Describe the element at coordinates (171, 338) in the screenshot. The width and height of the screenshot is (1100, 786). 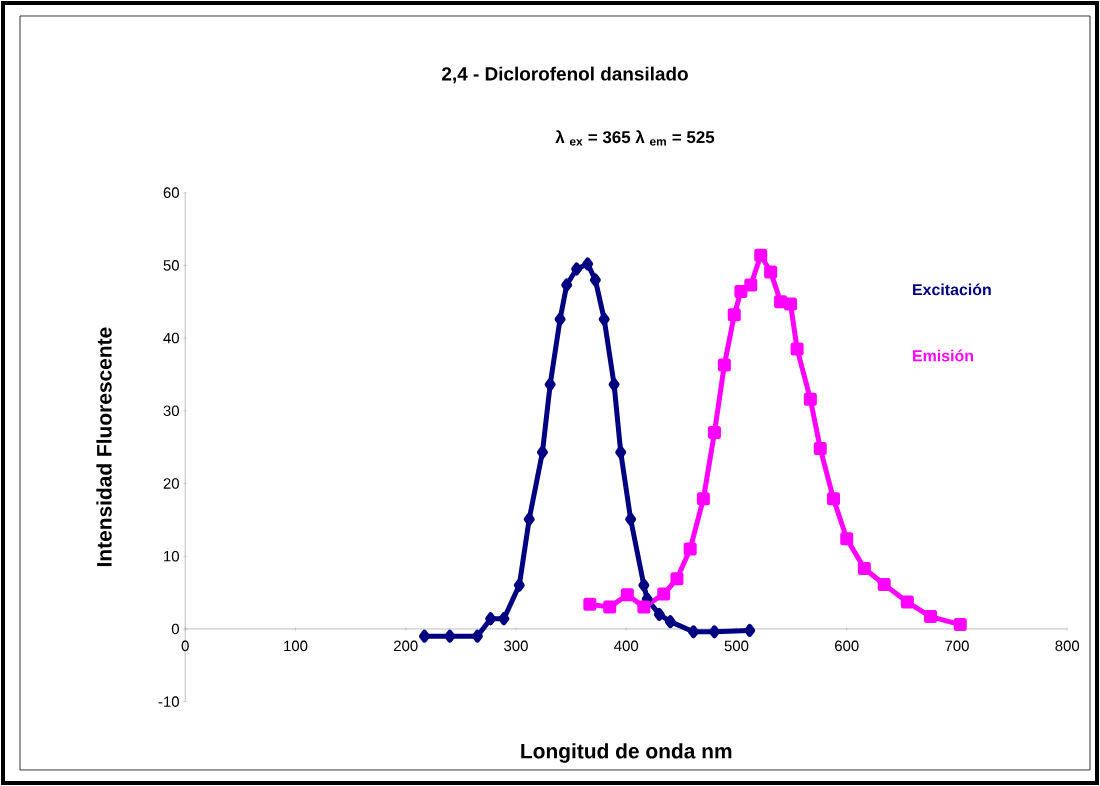
I see `y-tick-label: 40` at that location.